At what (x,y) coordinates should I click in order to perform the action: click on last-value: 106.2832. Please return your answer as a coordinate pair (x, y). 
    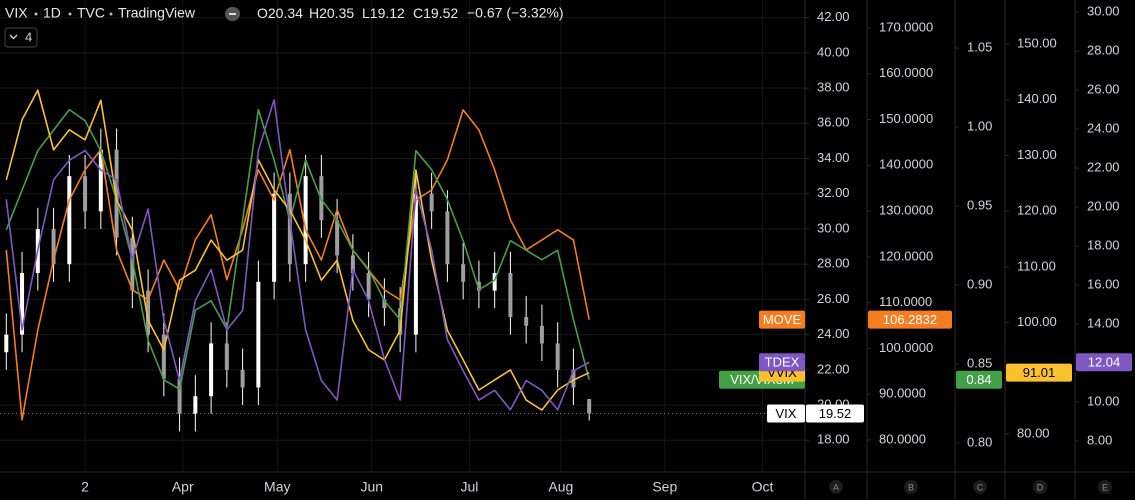
    Looking at the image, I should click on (910, 319).